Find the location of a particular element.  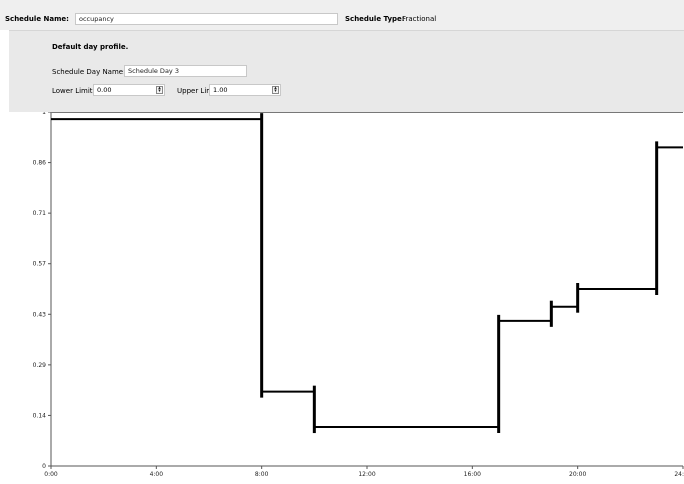

schedule-type-value: Fractional is located at coordinates (419, 19).